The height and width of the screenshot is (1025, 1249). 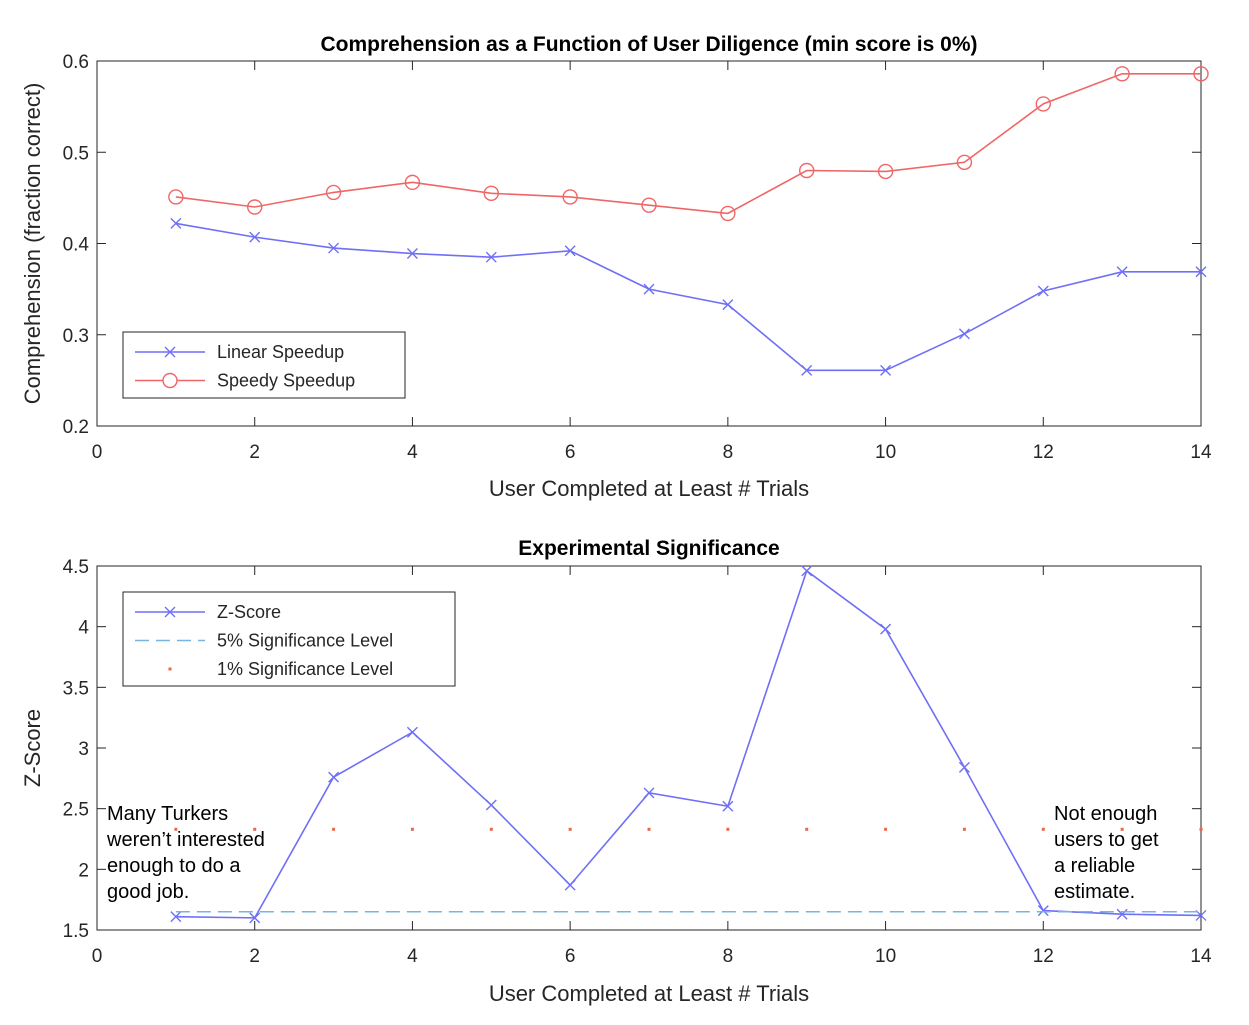 What do you see at coordinates (76, 567) in the screenshot?
I see `y-tick-label: 4.5` at bounding box center [76, 567].